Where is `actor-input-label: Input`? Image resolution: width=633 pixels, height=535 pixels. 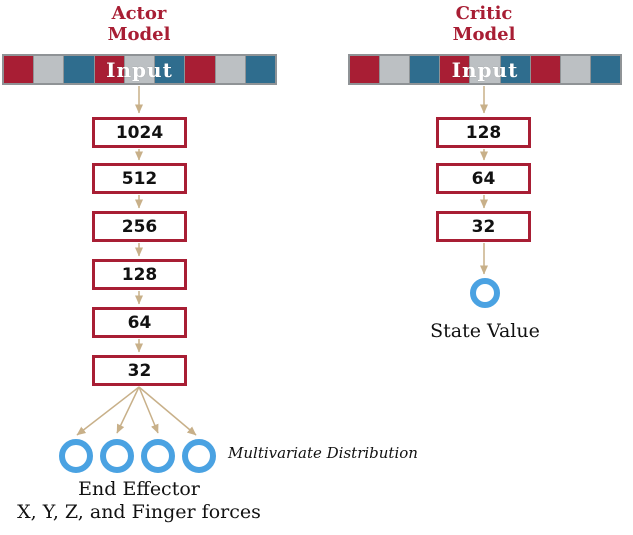 actor-input-label: Input is located at coordinates (139, 69).